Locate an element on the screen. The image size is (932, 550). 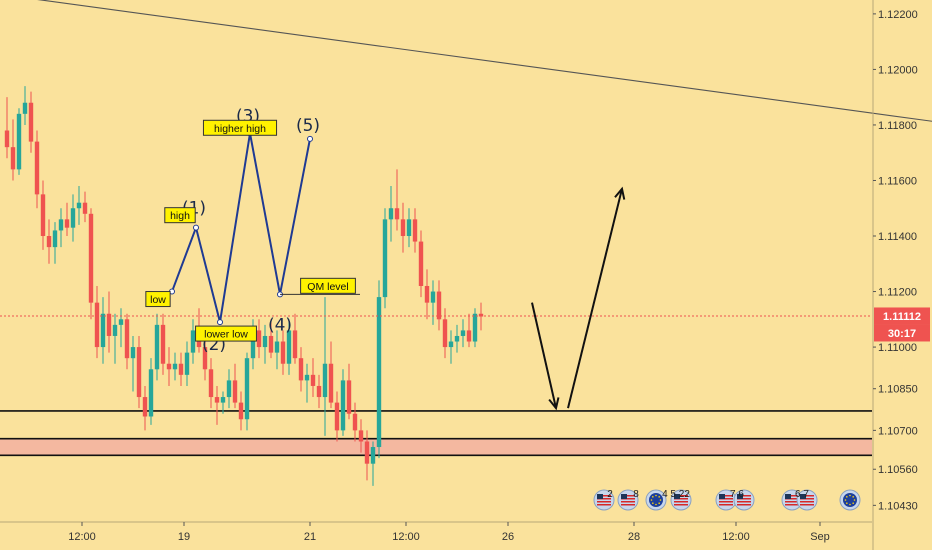
event-marker-label: 2 is located at coordinates (610, 494).